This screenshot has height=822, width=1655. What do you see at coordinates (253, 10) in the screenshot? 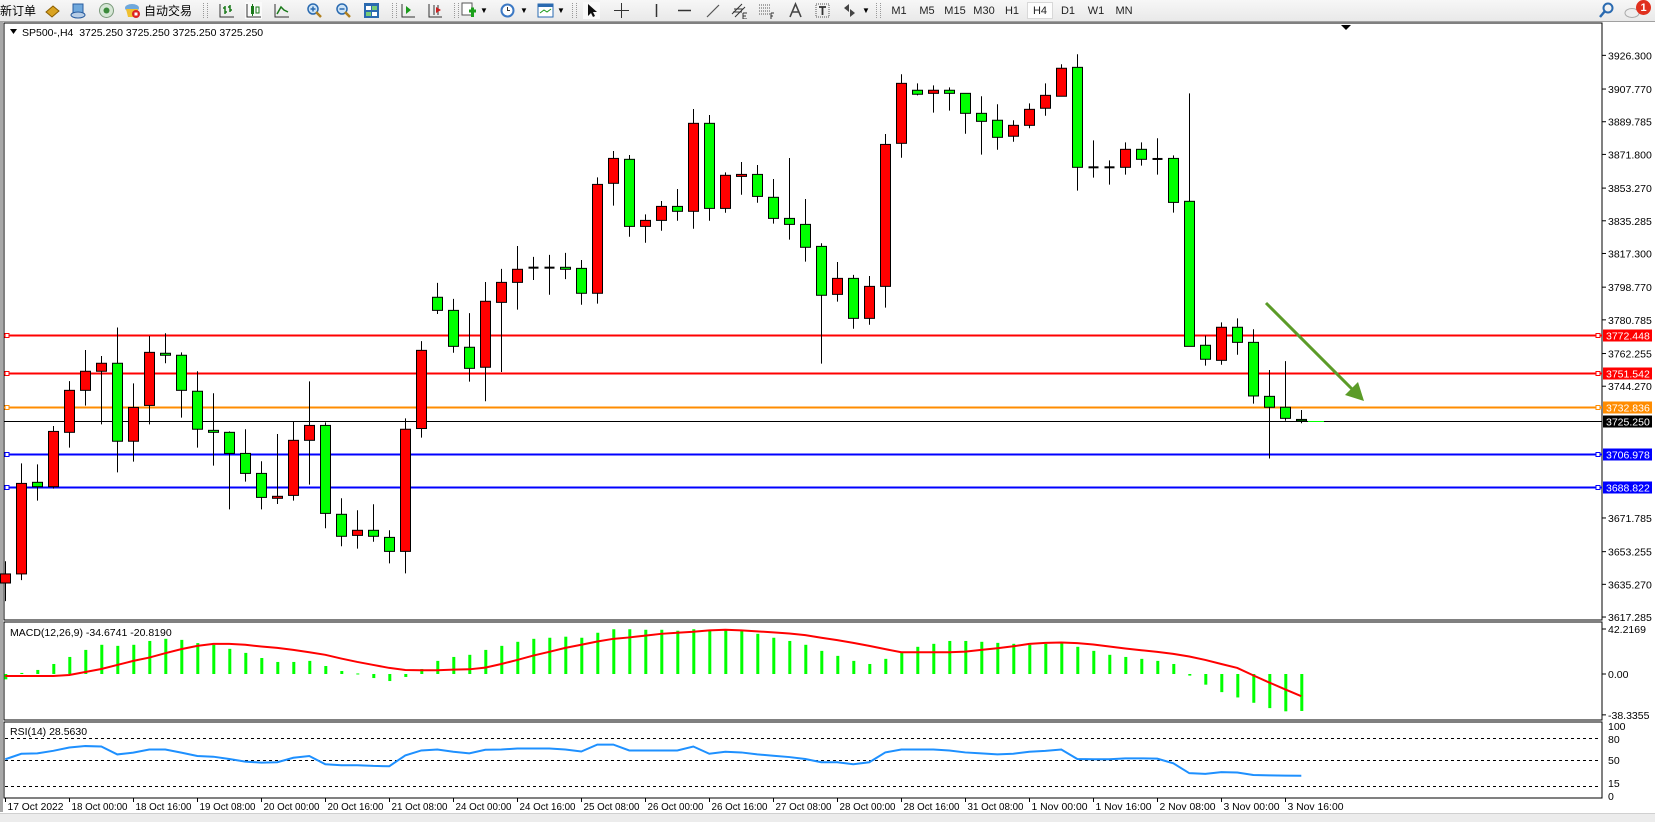
I see `candlestick-chart-icon` at bounding box center [253, 10].